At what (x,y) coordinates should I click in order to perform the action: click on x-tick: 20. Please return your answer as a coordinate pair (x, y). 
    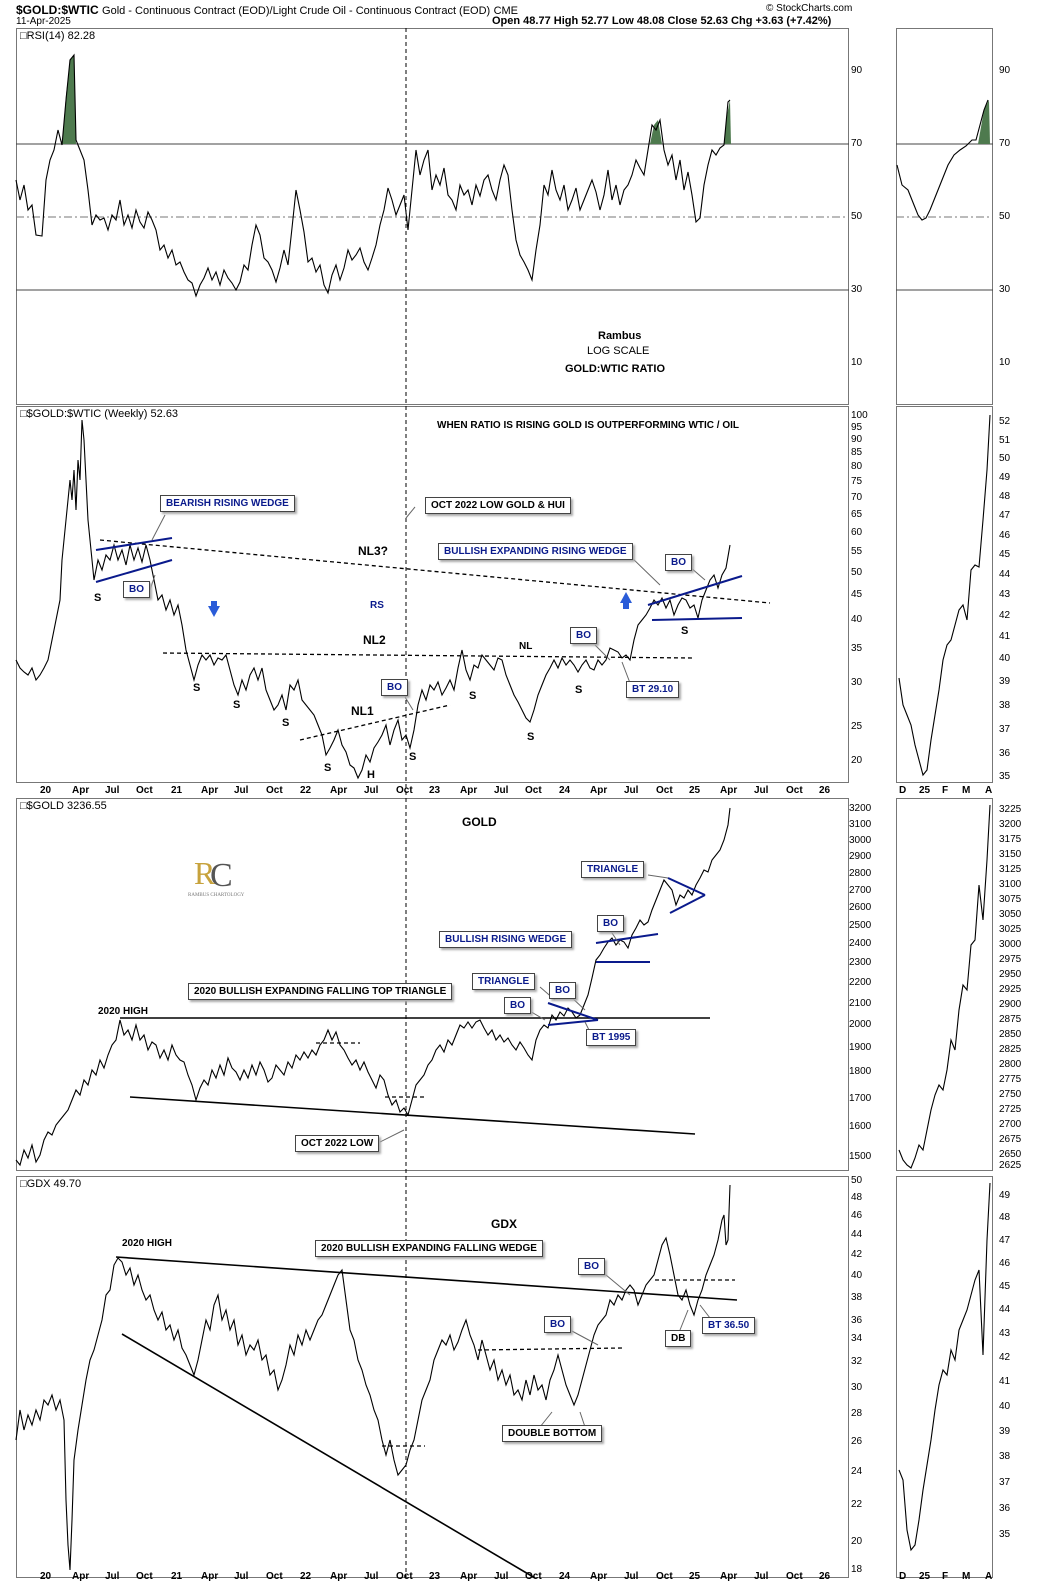
    Looking at the image, I should click on (46, 1576).